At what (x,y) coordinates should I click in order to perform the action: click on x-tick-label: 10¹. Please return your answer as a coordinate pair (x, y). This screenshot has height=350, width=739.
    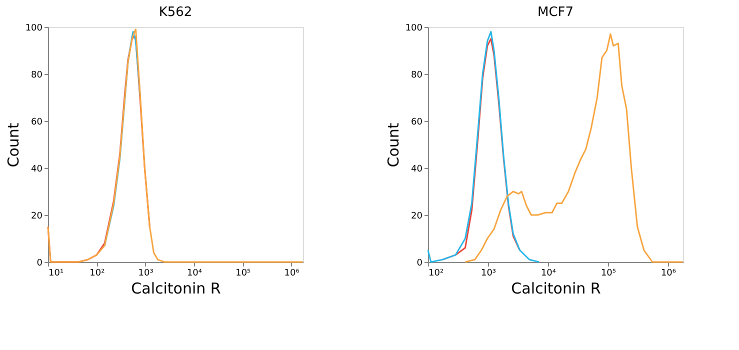
    Looking at the image, I should click on (56, 273).